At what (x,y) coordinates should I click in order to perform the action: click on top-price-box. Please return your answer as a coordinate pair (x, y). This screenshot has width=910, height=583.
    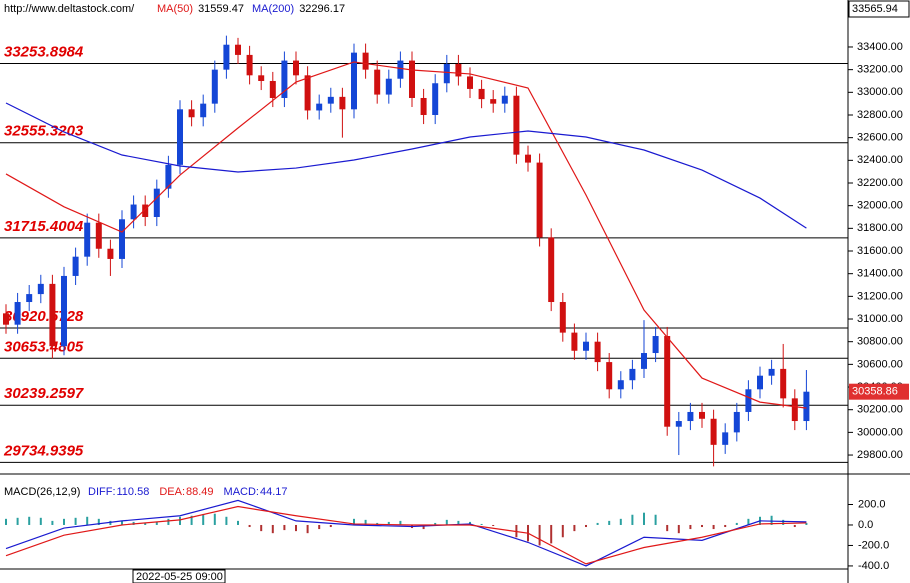
    Looking at the image, I should click on (879, 9).